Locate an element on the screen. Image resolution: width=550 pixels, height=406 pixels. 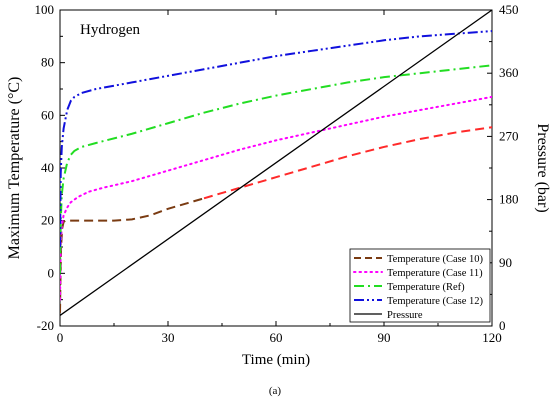
figure-caption: (a) is located at coordinates (275, 391).